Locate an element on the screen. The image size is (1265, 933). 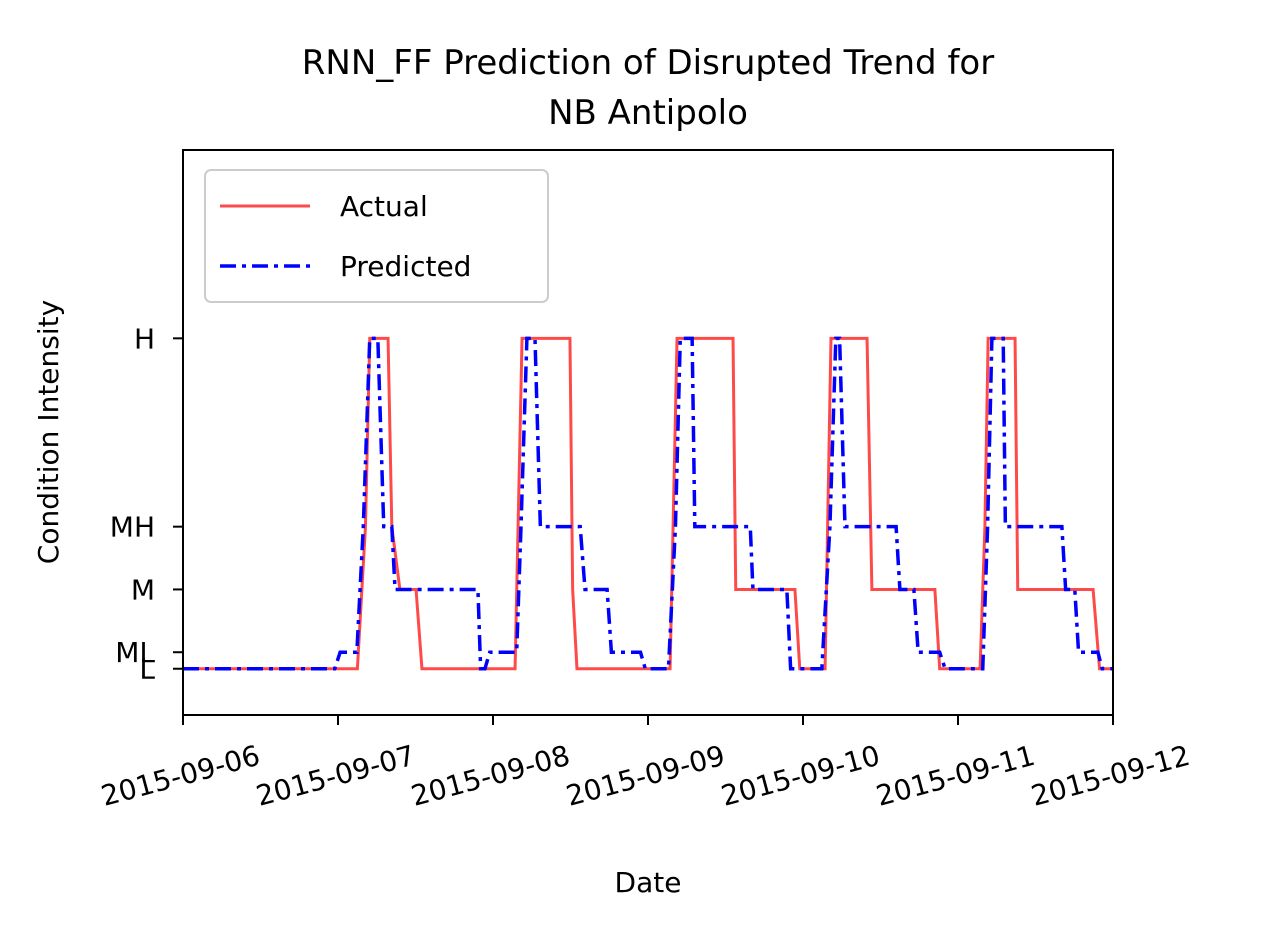
y-axis-label: Condition Intensity is located at coordinates (48, 432).